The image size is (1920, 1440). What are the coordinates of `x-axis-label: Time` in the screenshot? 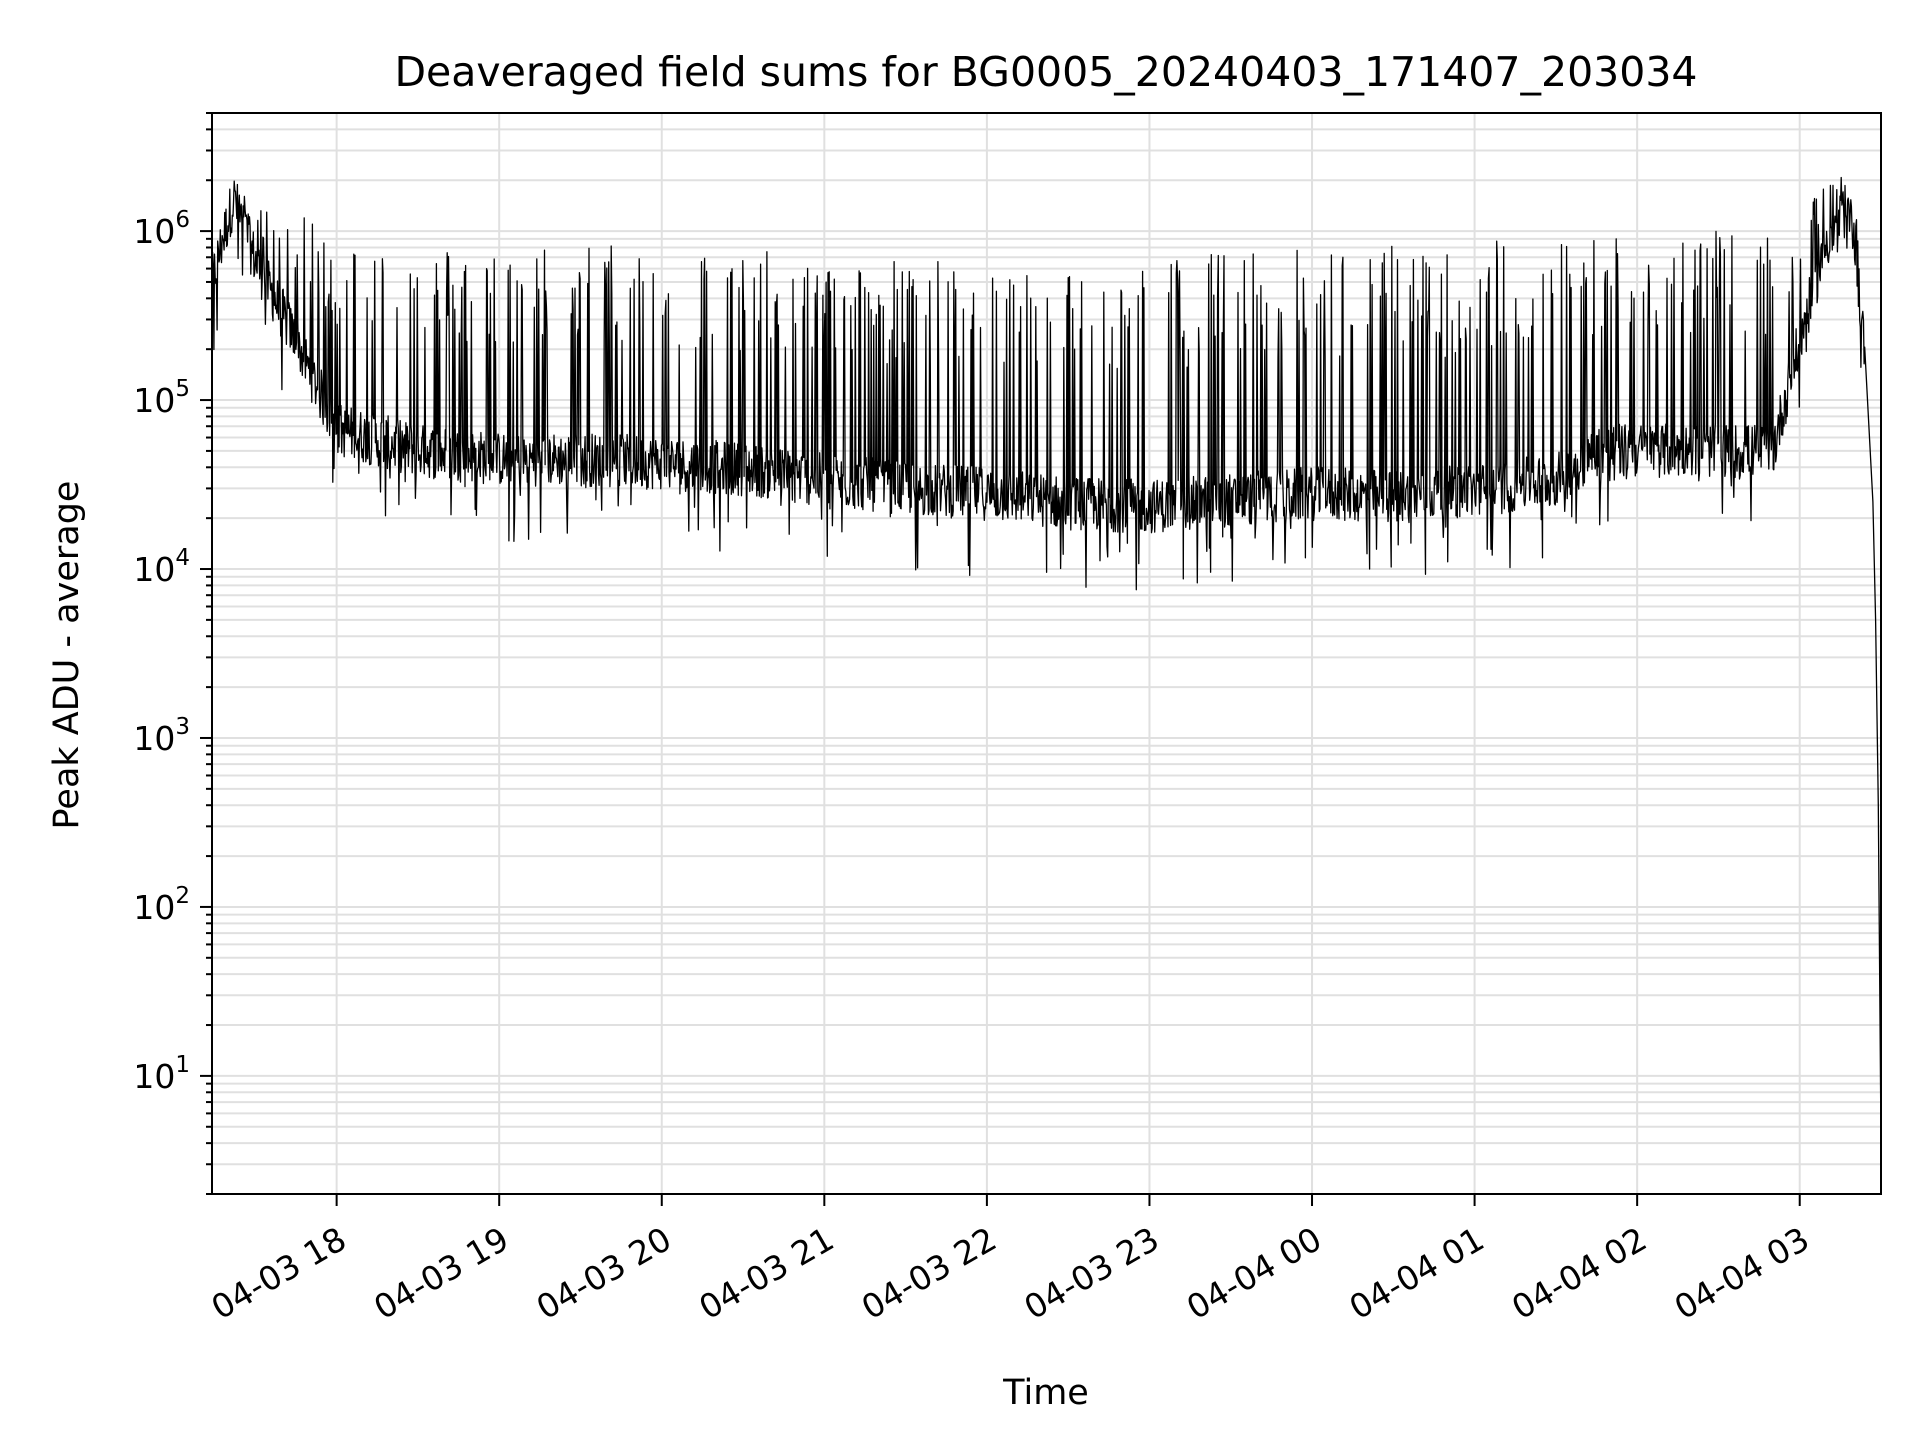 It's located at (1045, 1393).